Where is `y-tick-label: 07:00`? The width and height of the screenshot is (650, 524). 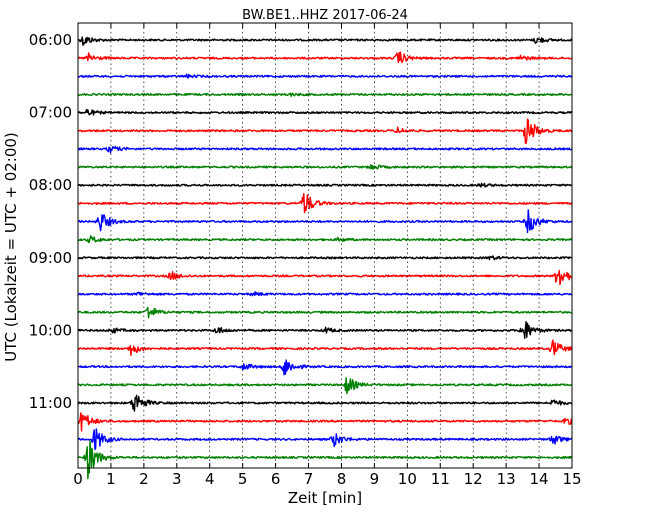
y-tick-label: 07:00 is located at coordinates (50, 113).